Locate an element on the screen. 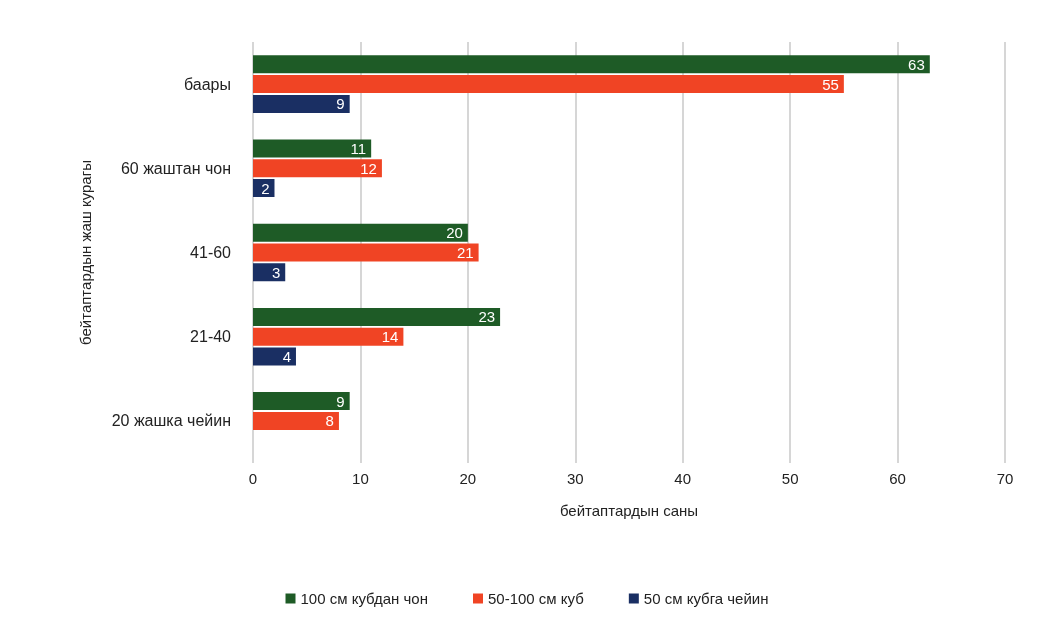 Image resolution: width=1054 pixels, height=623 pixels. y-tick-label: 21-40 is located at coordinates (211, 337).